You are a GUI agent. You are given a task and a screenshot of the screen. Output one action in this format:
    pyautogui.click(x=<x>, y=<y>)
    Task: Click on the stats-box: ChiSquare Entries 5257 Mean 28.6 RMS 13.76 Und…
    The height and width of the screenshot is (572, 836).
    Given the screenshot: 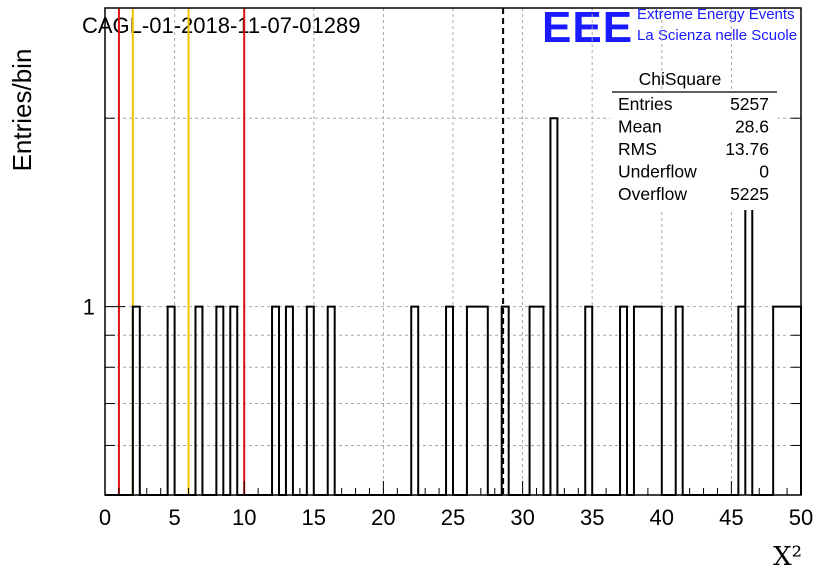 What is the action you would take?
    pyautogui.click(x=694, y=139)
    